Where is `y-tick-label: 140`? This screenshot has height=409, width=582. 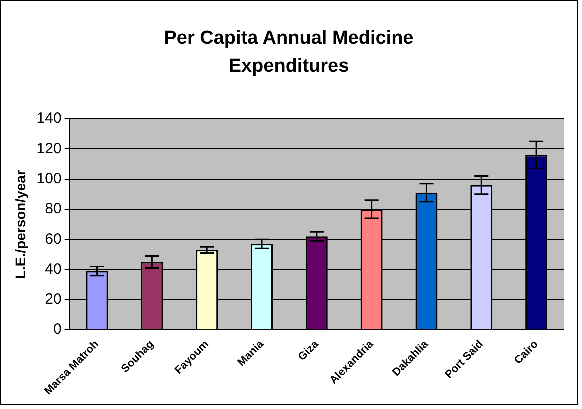
y-tick-label: 140 is located at coordinates (49, 119).